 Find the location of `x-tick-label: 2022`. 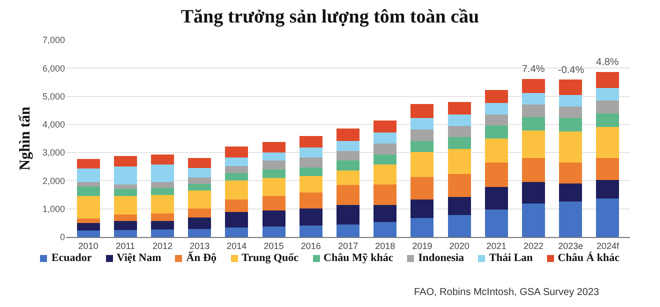

x-tick-label: 2022 is located at coordinates (534, 245).